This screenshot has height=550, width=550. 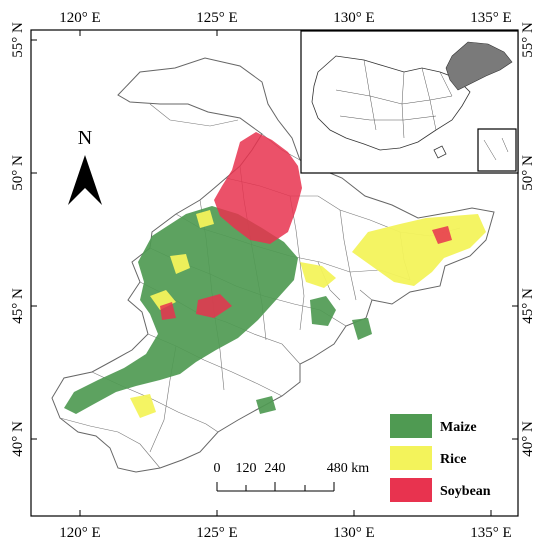 I want to click on left-lat-label: 55° N, so click(x=18, y=40).